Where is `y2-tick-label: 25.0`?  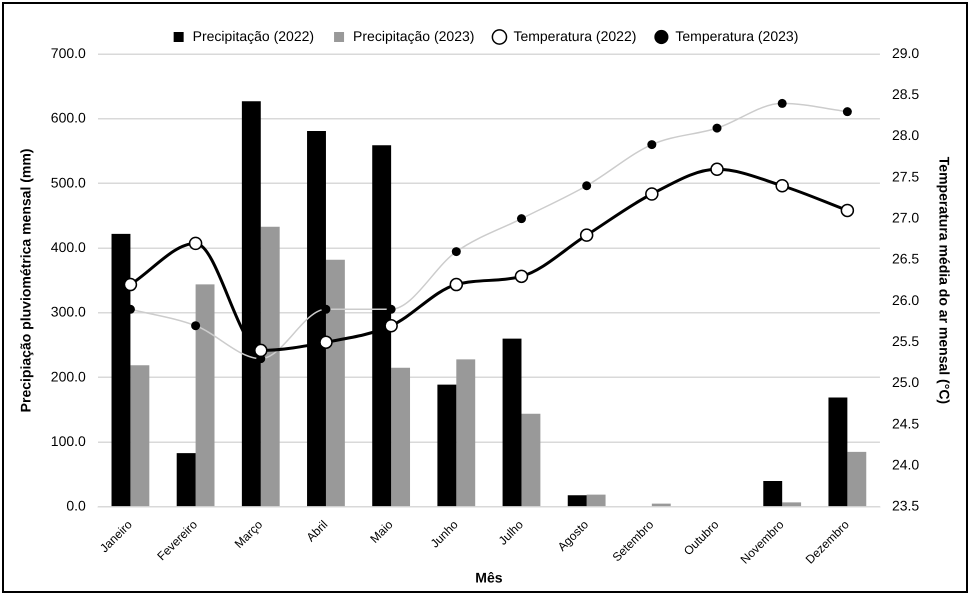
y2-tick-label: 25.0 is located at coordinates (906, 382).